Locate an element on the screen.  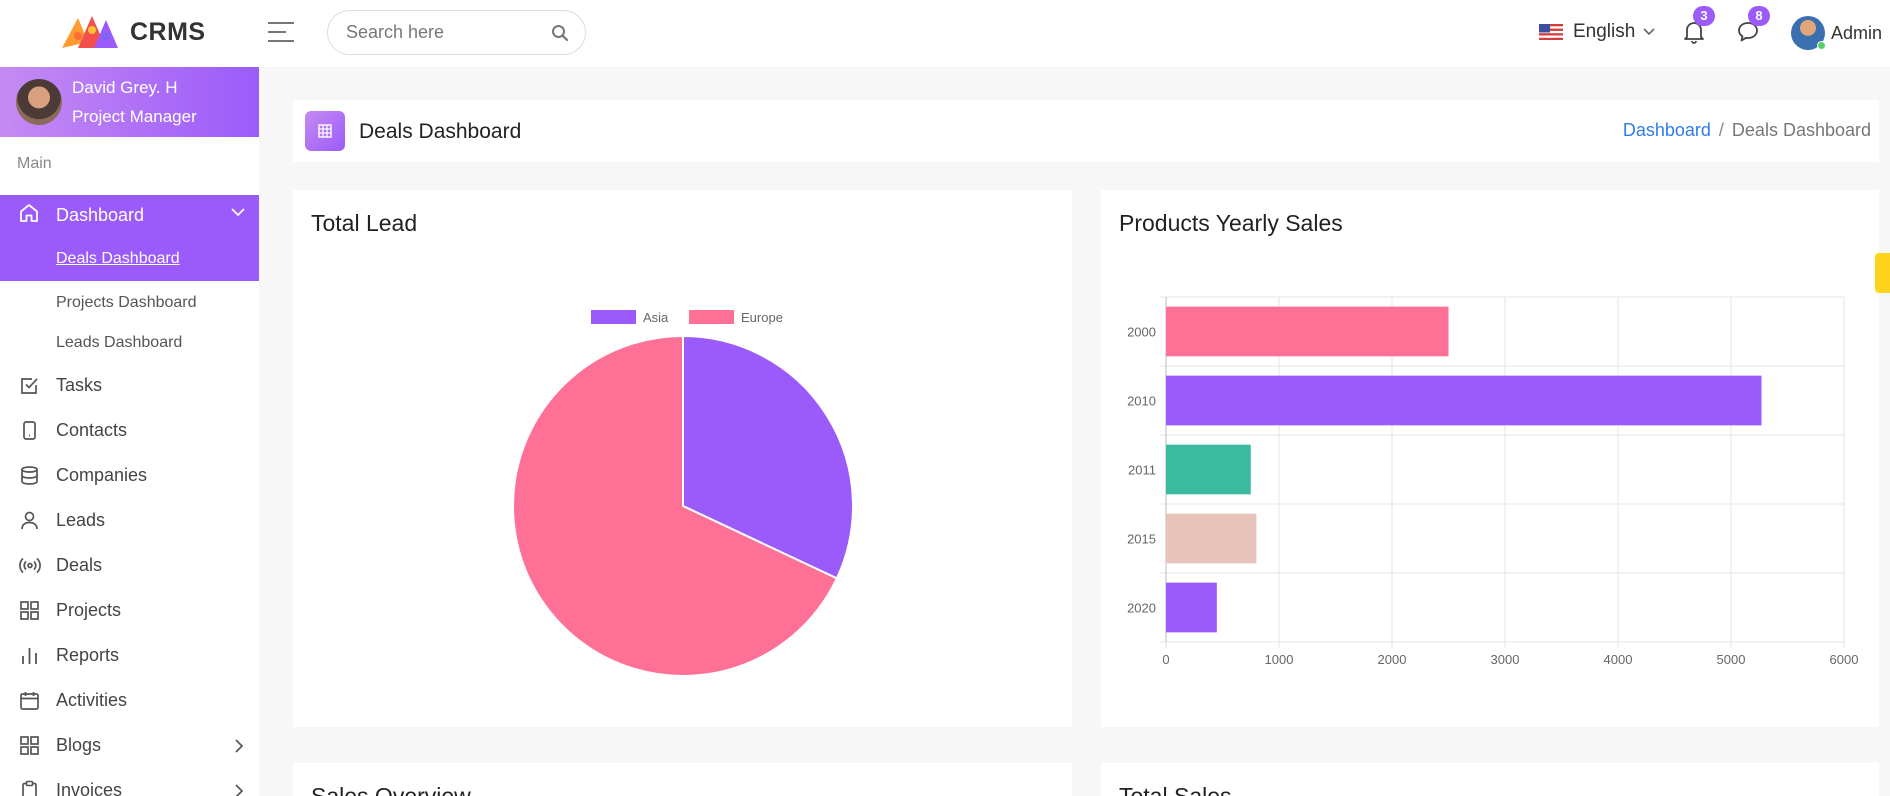
sidebar-profile: David Grey. H Project Manager is located at coordinates (129, 102).